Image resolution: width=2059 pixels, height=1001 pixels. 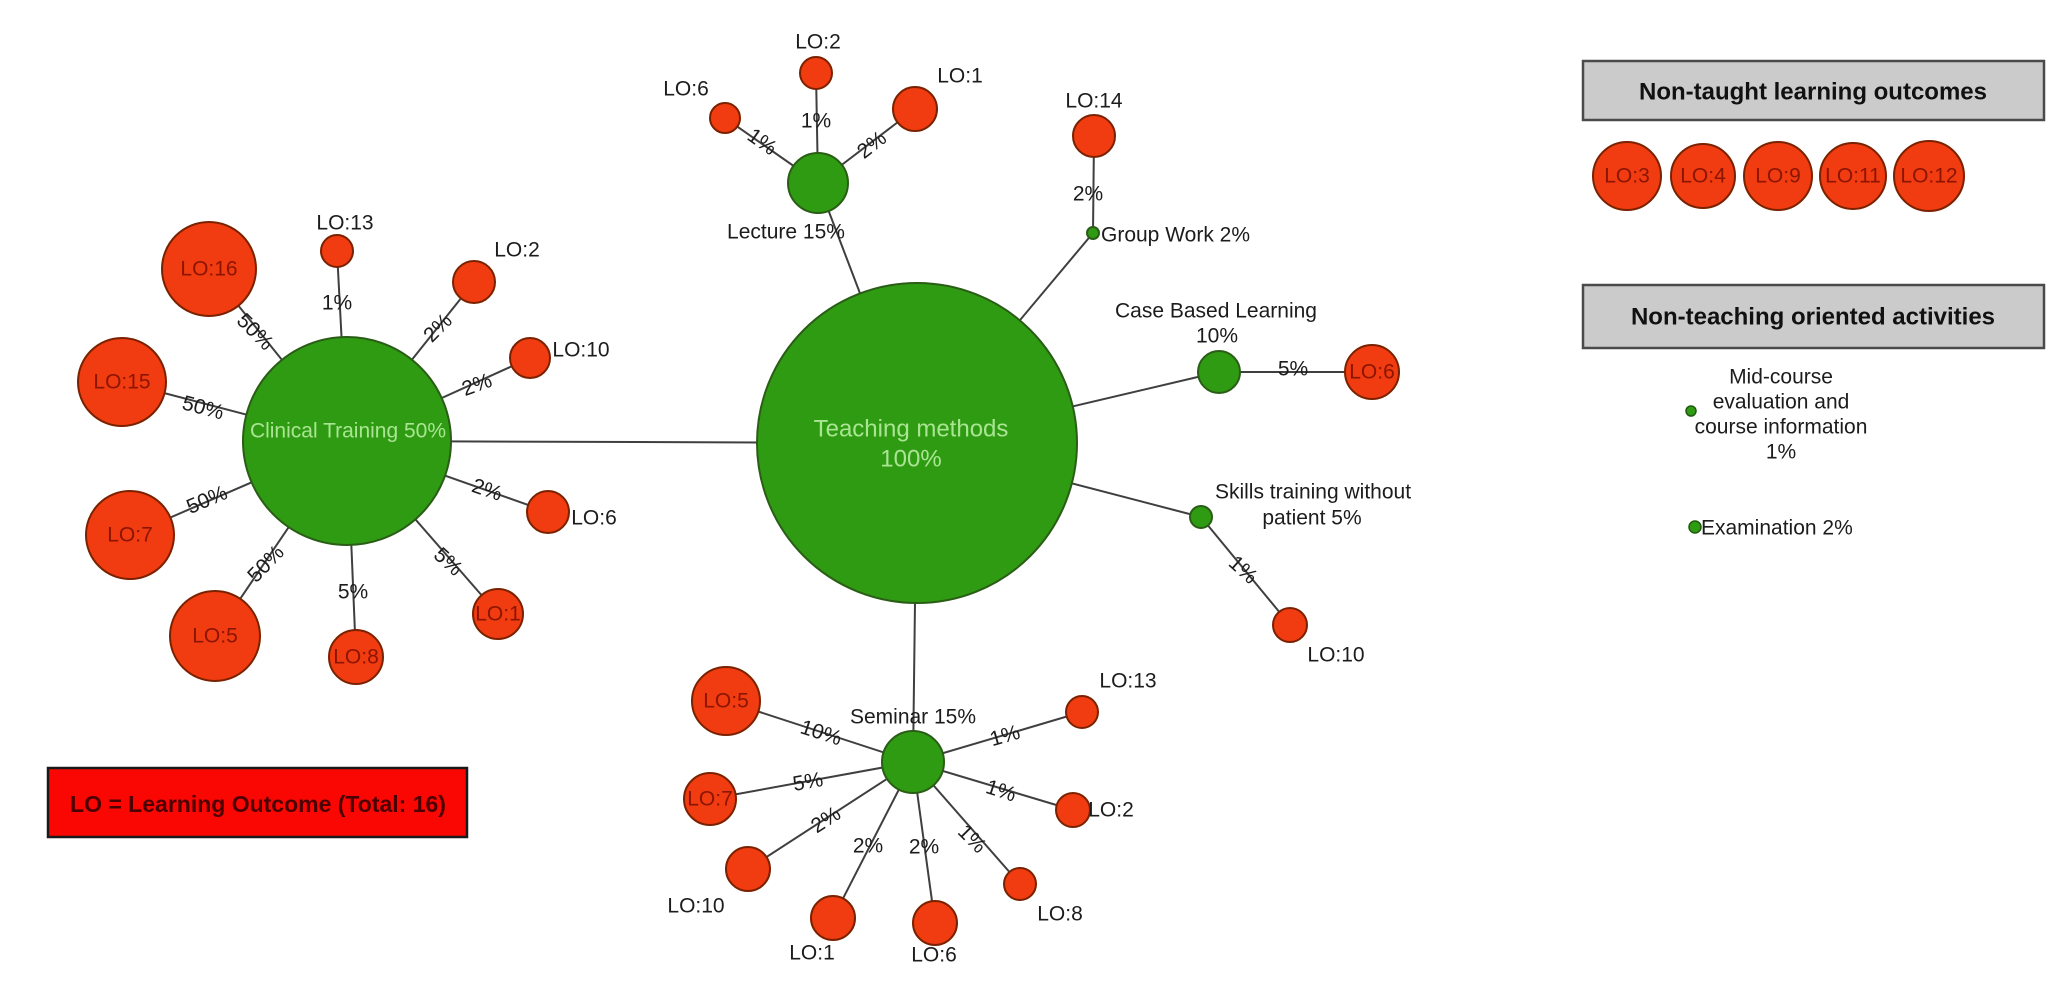 I want to click on edge-percent-clinical-lo-5: 50%, so click(x=266, y=564).